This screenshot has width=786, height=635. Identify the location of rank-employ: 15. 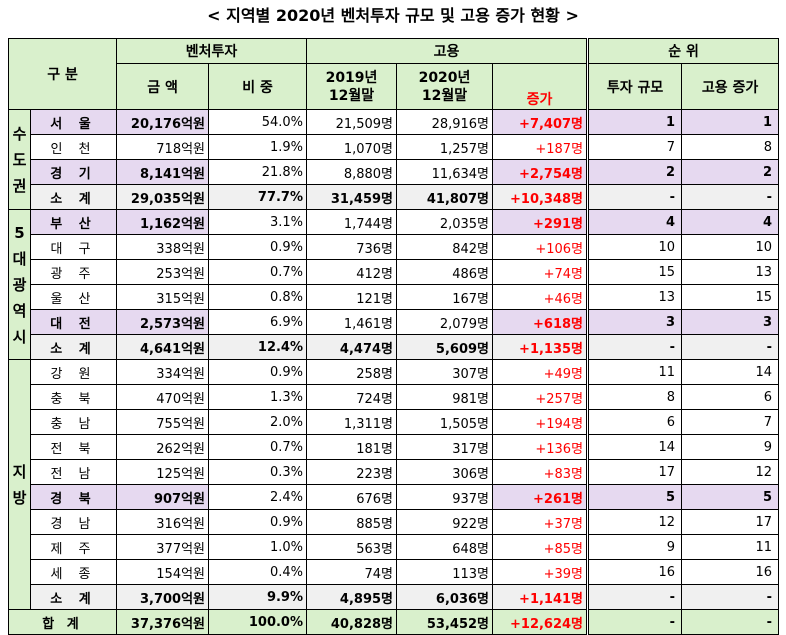
(730, 297).